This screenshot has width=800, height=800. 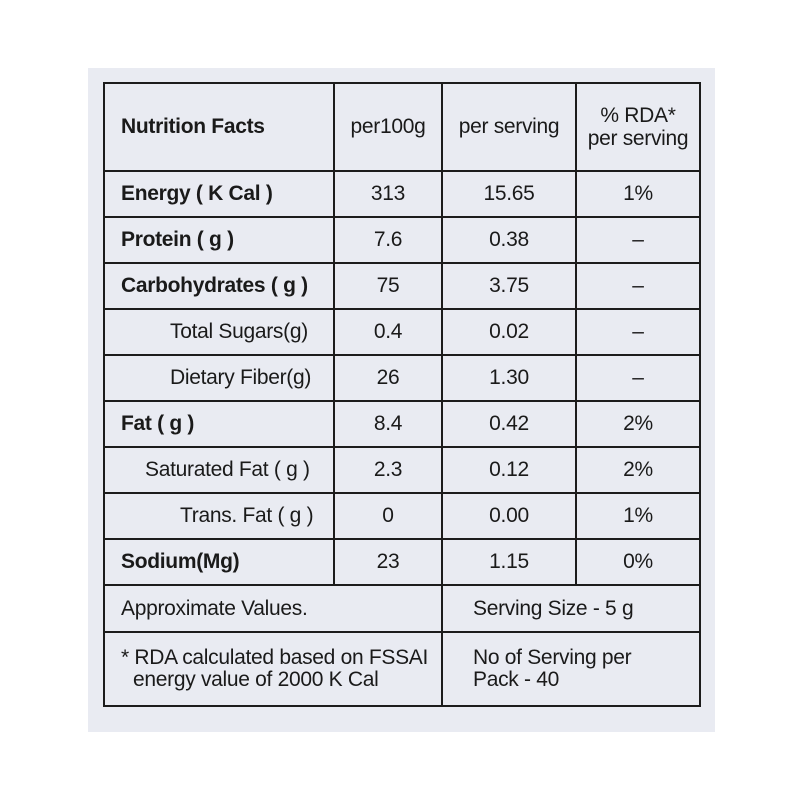 I want to click on value-per100g: 2.3, so click(x=388, y=470).